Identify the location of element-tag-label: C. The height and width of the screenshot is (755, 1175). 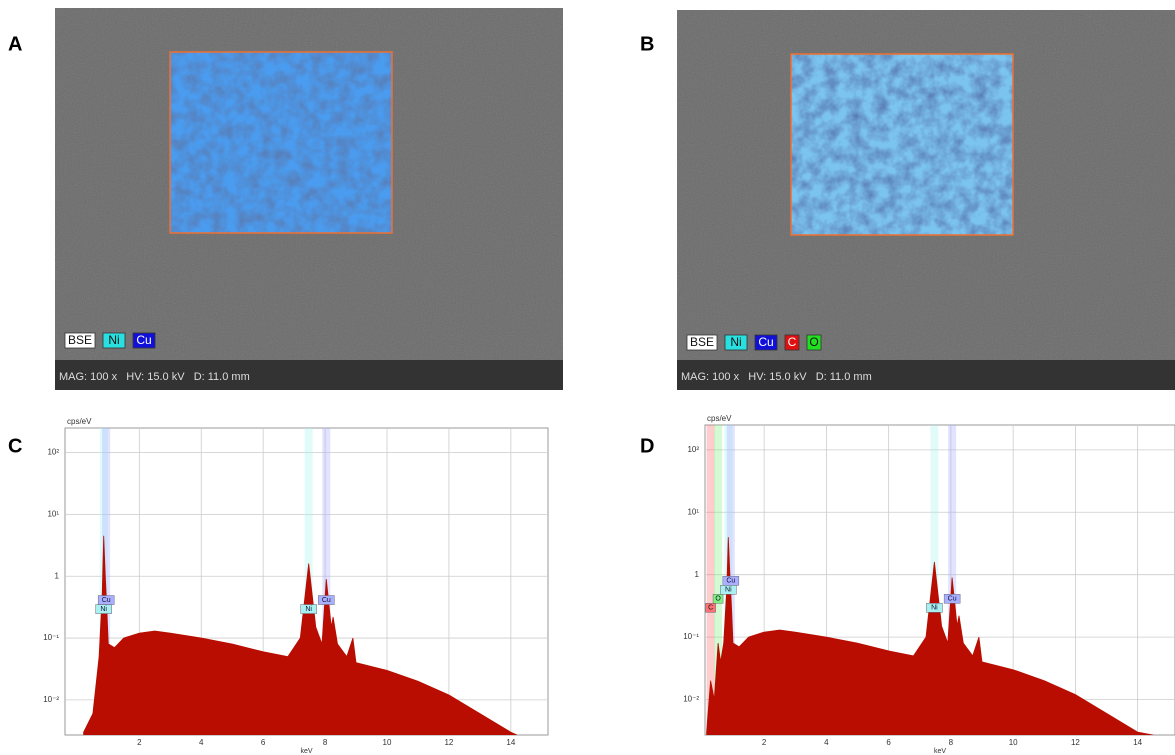
(710, 608).